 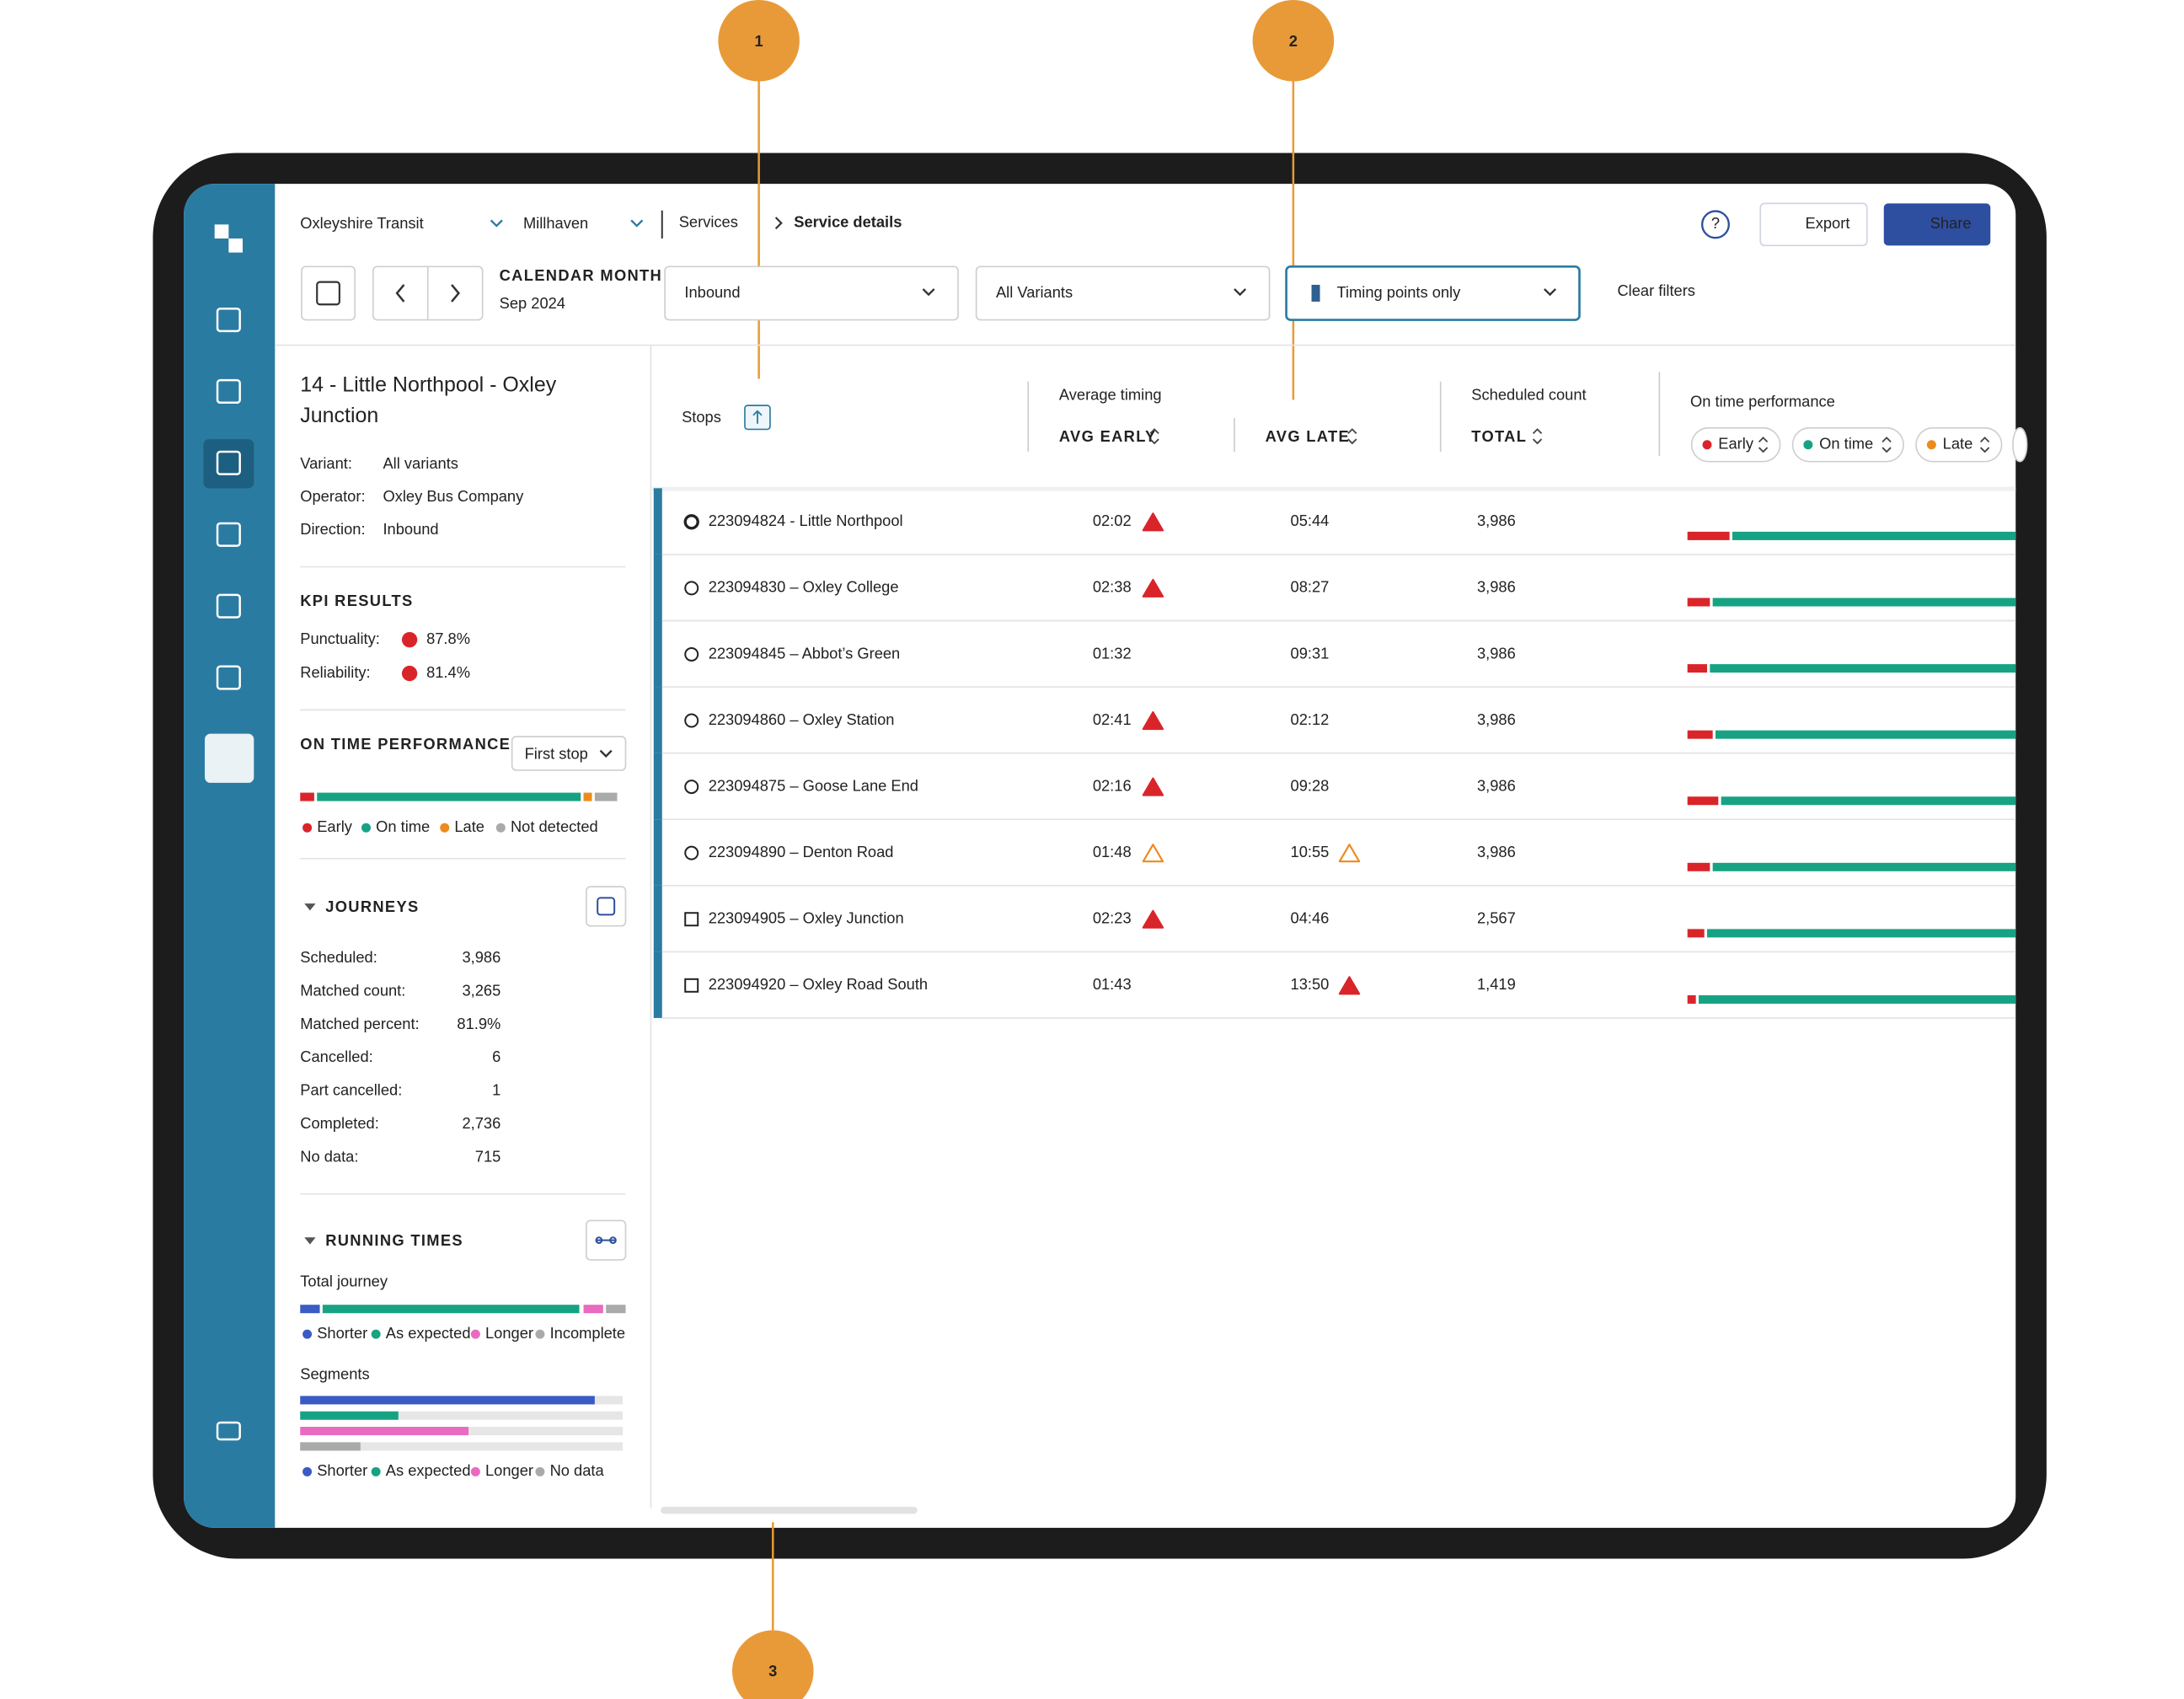 What do you see at coordinates (400, 294) in the screenshot?
I see `prev` at bounding box center [400, 294].